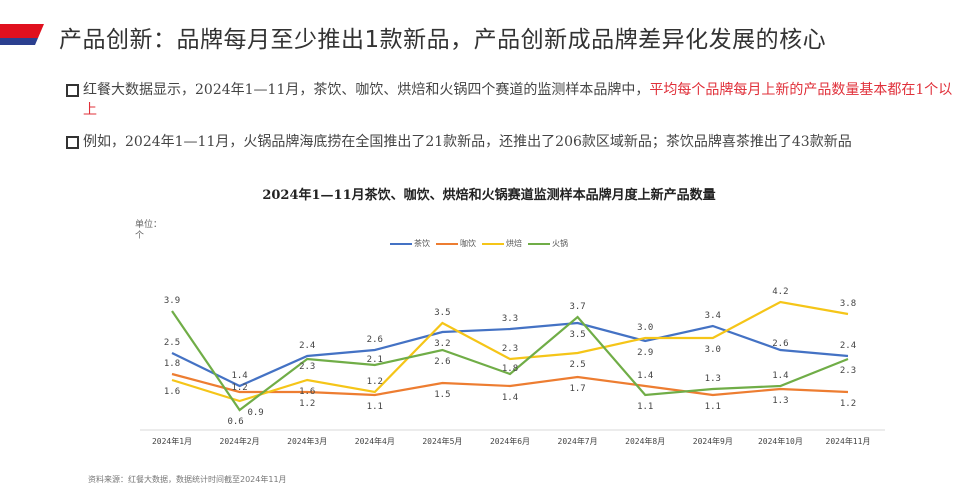 This screenshot has height=500, width=978. I want to click on series-line-咖饮, so click(510, 384).